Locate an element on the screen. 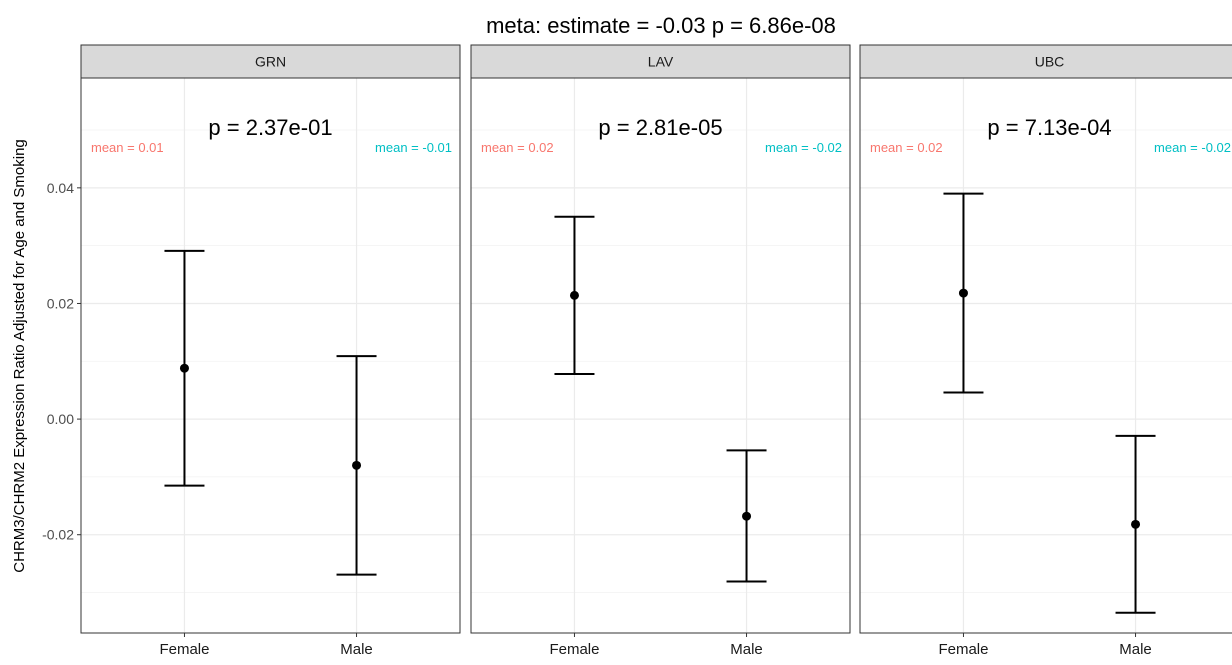 The image size is (1232, 665). strip-label: UBC is located at coordinates (1050, 62).